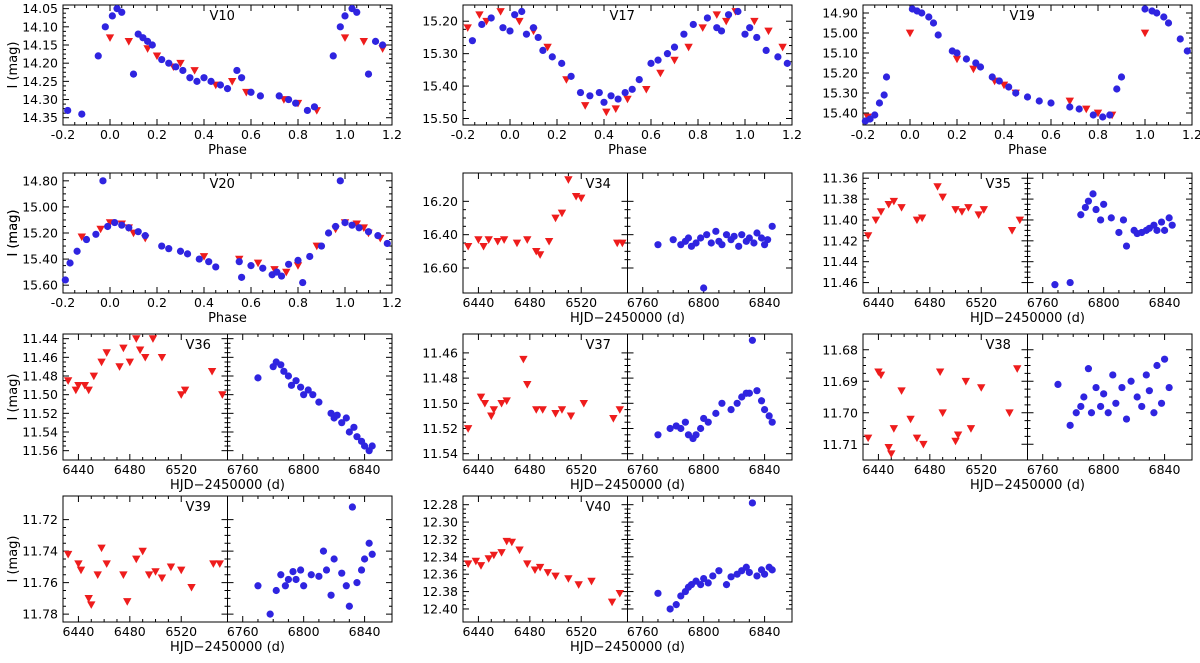 This screenshot has height=663, width=1200. What do you see at coordinates (1027, 150) in the screenshot?
I see `x-axis-label: Phase` at bounding box center [1027, 150].